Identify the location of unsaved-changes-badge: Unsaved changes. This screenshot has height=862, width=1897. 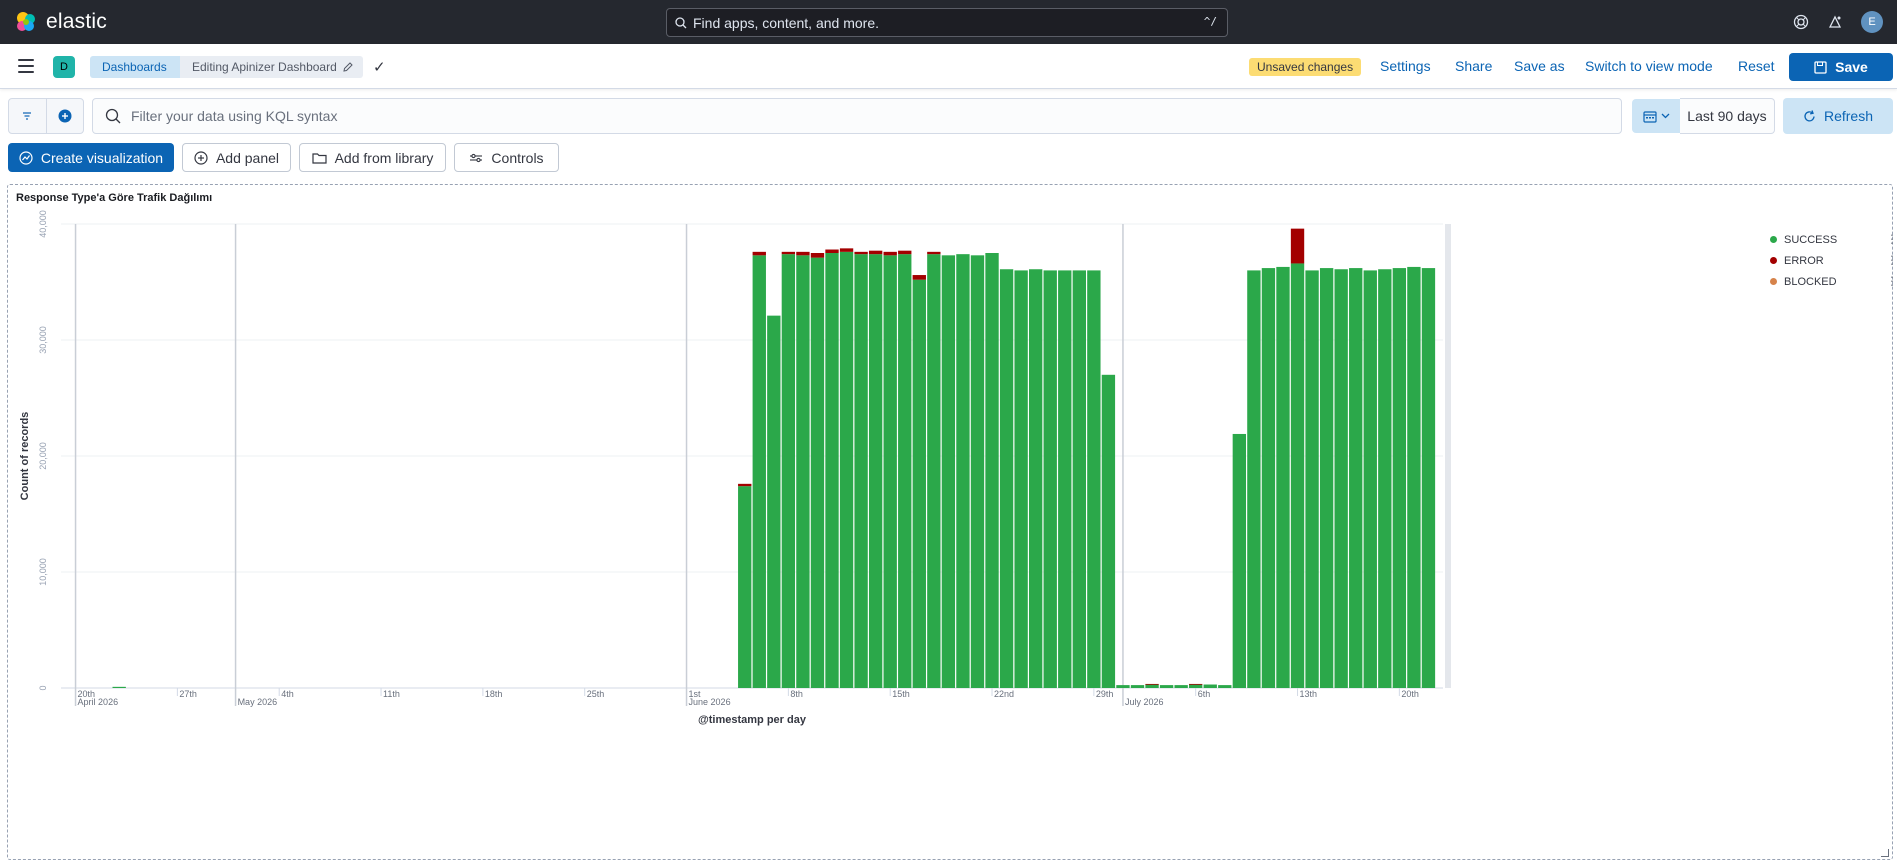
(1305, 67).